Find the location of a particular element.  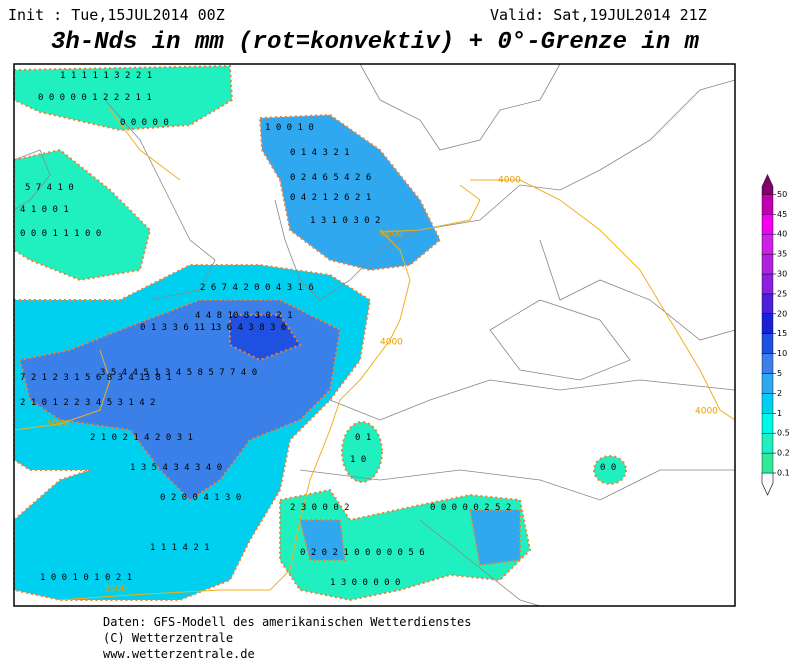

precip-label: 4 1 0 0 1 is located at coordinates (44, 210).